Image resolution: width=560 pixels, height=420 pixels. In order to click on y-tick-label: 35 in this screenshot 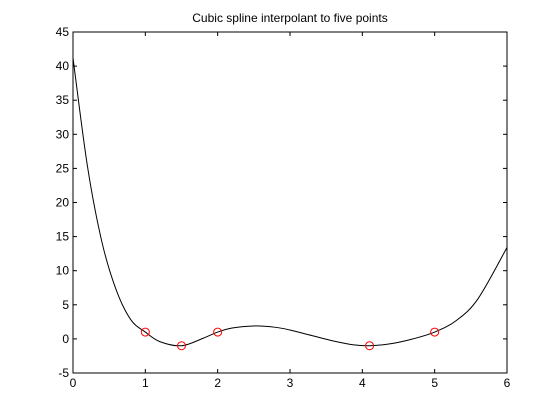, I will do `click(63, 100)`.